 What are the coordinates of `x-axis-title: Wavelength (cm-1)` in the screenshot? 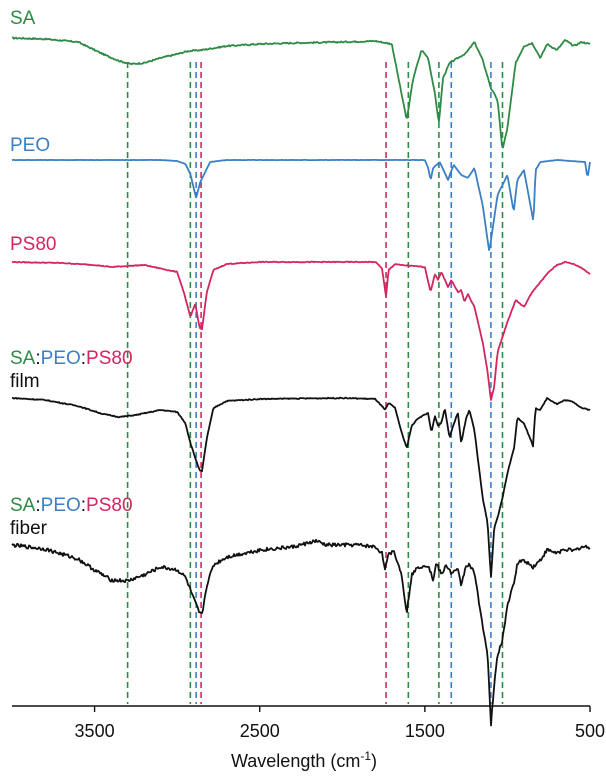 It's located at (304, 760).